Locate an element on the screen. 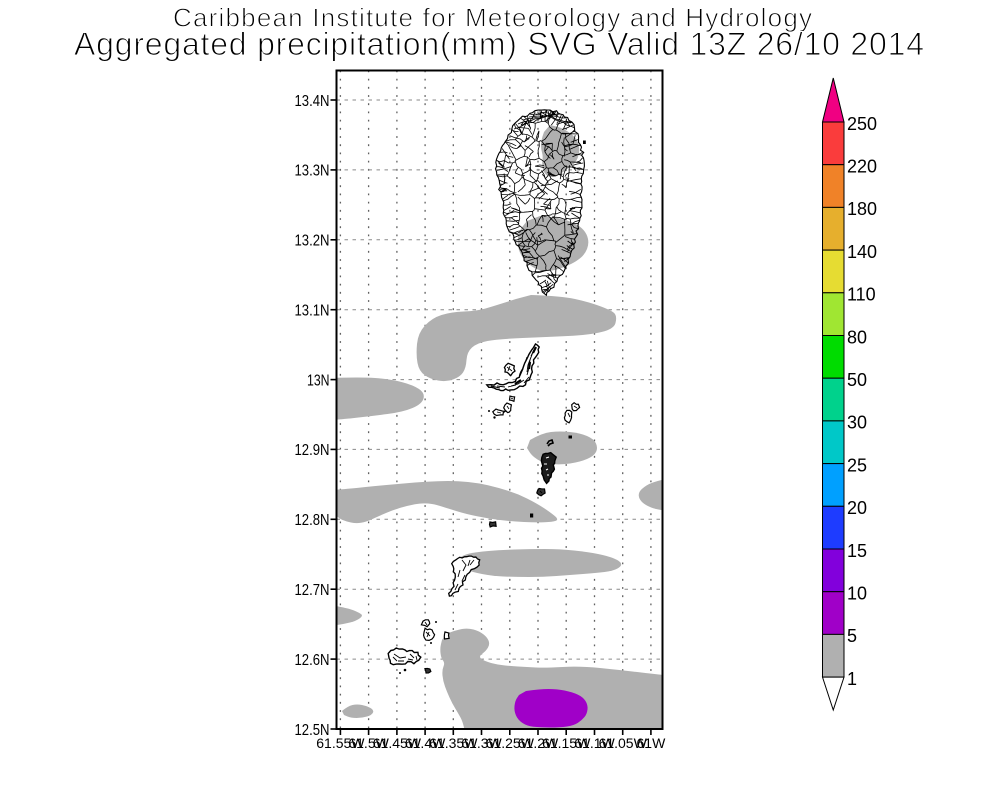 This screenshot has width=1000, height=800. svg-text: 12.5N is located at coordinates (312, 730).